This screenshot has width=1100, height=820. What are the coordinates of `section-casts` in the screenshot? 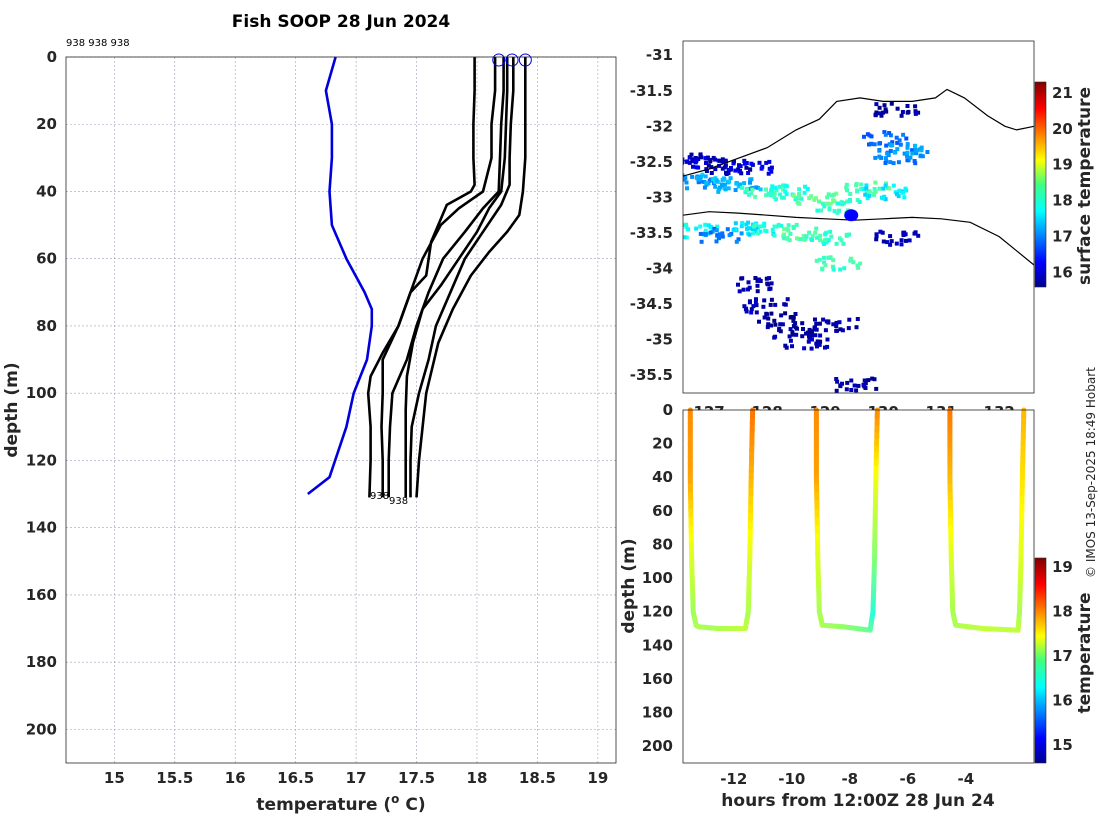 It's located at (857, 520).